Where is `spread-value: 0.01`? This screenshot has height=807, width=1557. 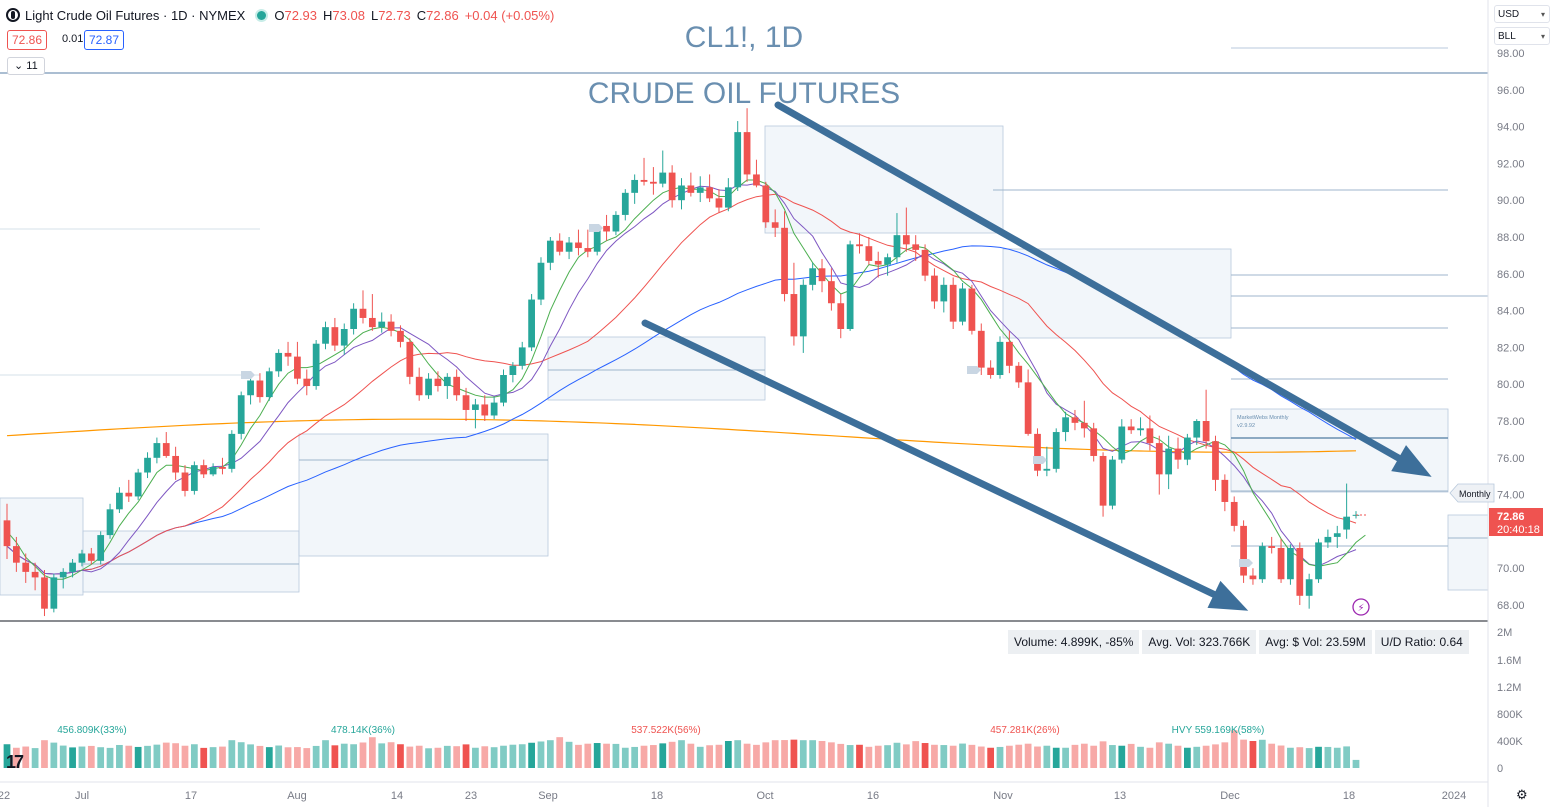 spread-value: 0.01 is located at coordinates (73, 39).